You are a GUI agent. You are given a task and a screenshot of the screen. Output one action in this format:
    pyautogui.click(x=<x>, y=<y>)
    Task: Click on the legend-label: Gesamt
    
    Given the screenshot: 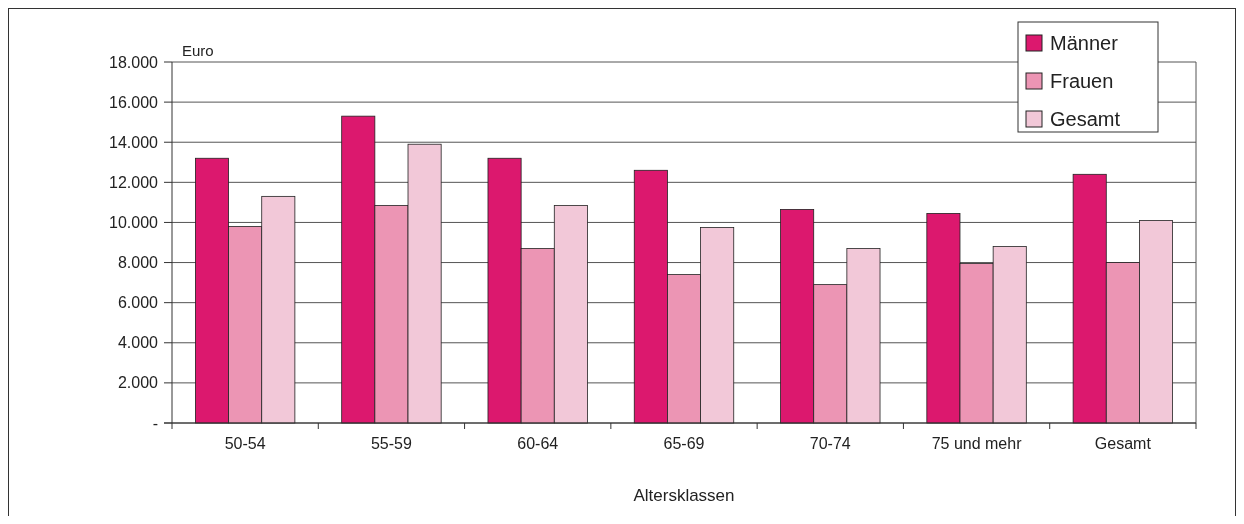 What is the action you would take?
    pyautogui.click(x=1085, y=119)
    